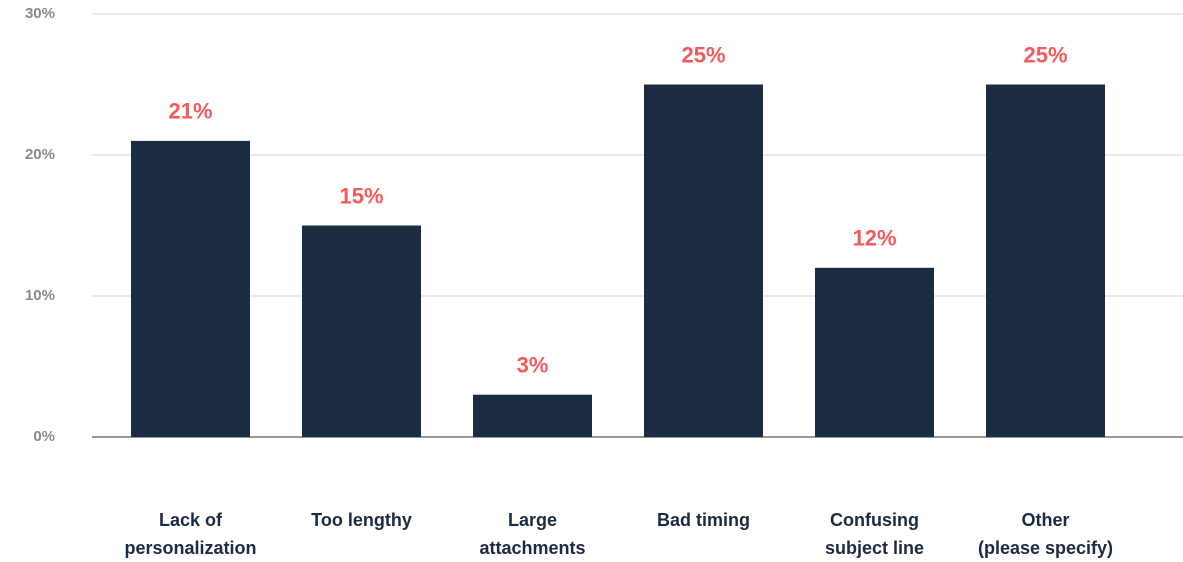  I want to click on y-tick-label: 30%, so click(40, 13).